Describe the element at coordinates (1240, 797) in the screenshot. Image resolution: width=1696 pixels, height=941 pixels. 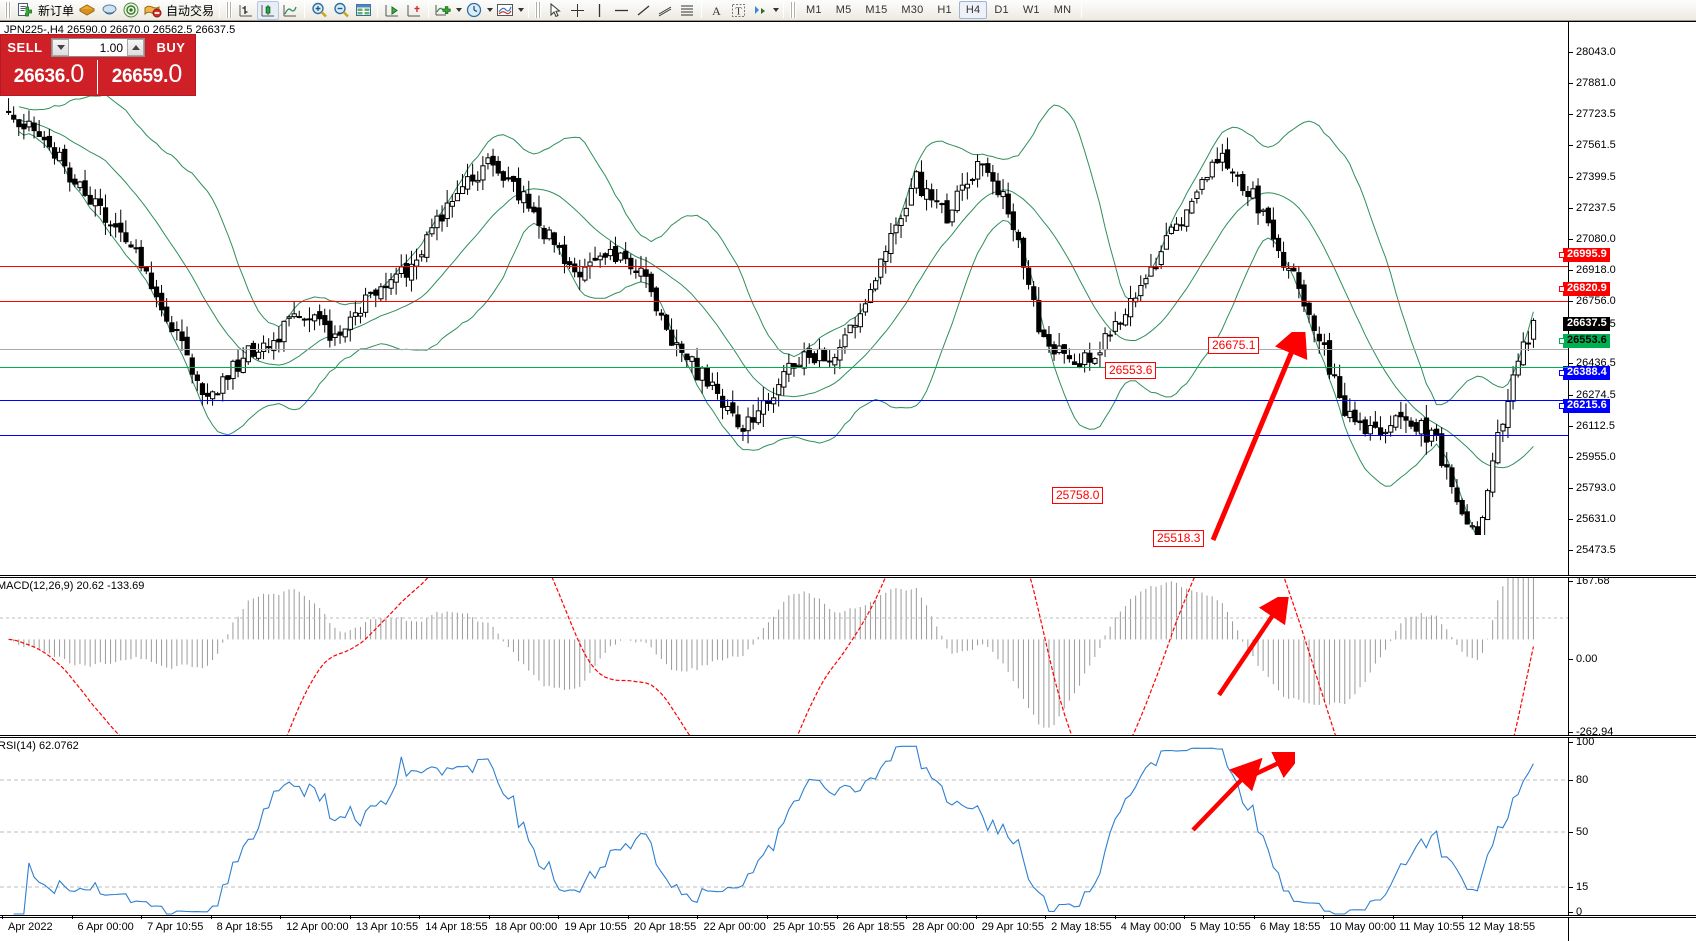
I see `trend-arrow-rsi` at that location.